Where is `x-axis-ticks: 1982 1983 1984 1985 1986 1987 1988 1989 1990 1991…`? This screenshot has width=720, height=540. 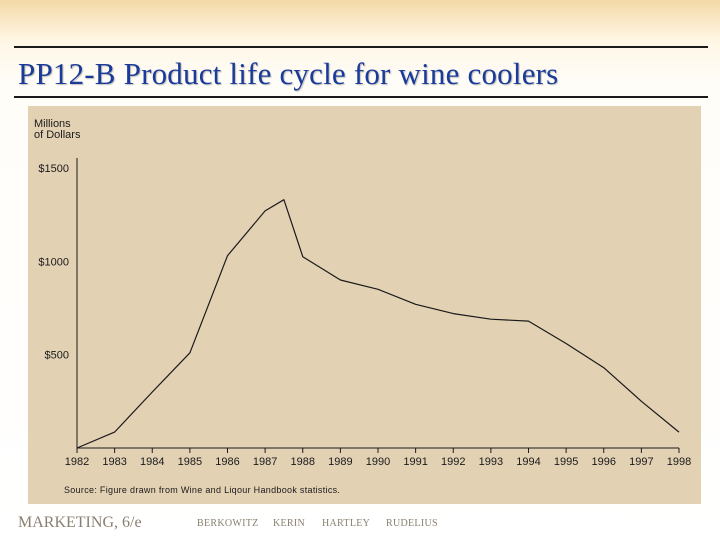 x-axis-ticks: 1982 1983 1984 1985 1986 1987 1988 1989 1990 1991… is located at coordinates (378, 458).